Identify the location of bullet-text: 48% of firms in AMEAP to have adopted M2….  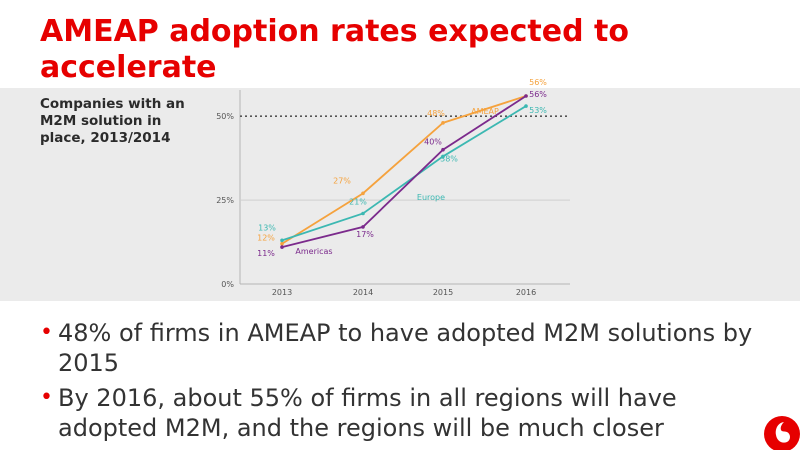
(405, 348).